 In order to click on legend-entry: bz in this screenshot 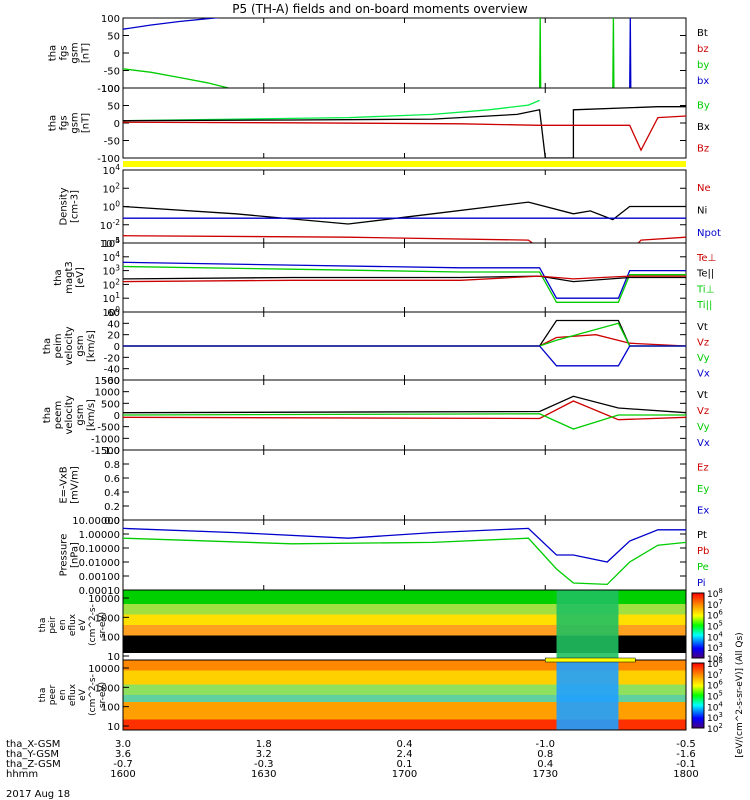, I will do `click(703, 49)`.